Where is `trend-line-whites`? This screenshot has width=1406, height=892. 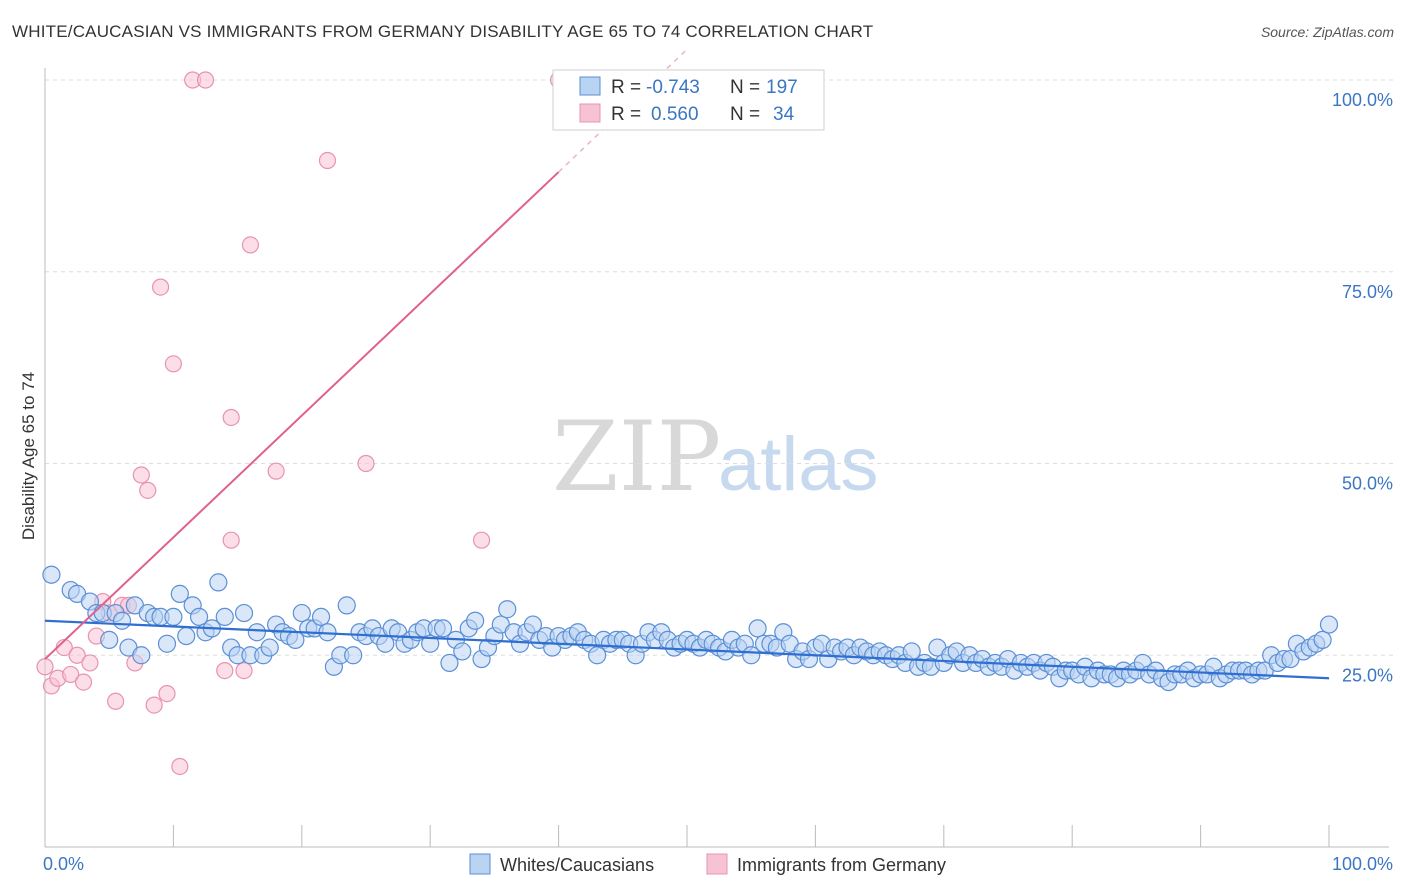 trend-line-whites is located at coordinates (687, 649).